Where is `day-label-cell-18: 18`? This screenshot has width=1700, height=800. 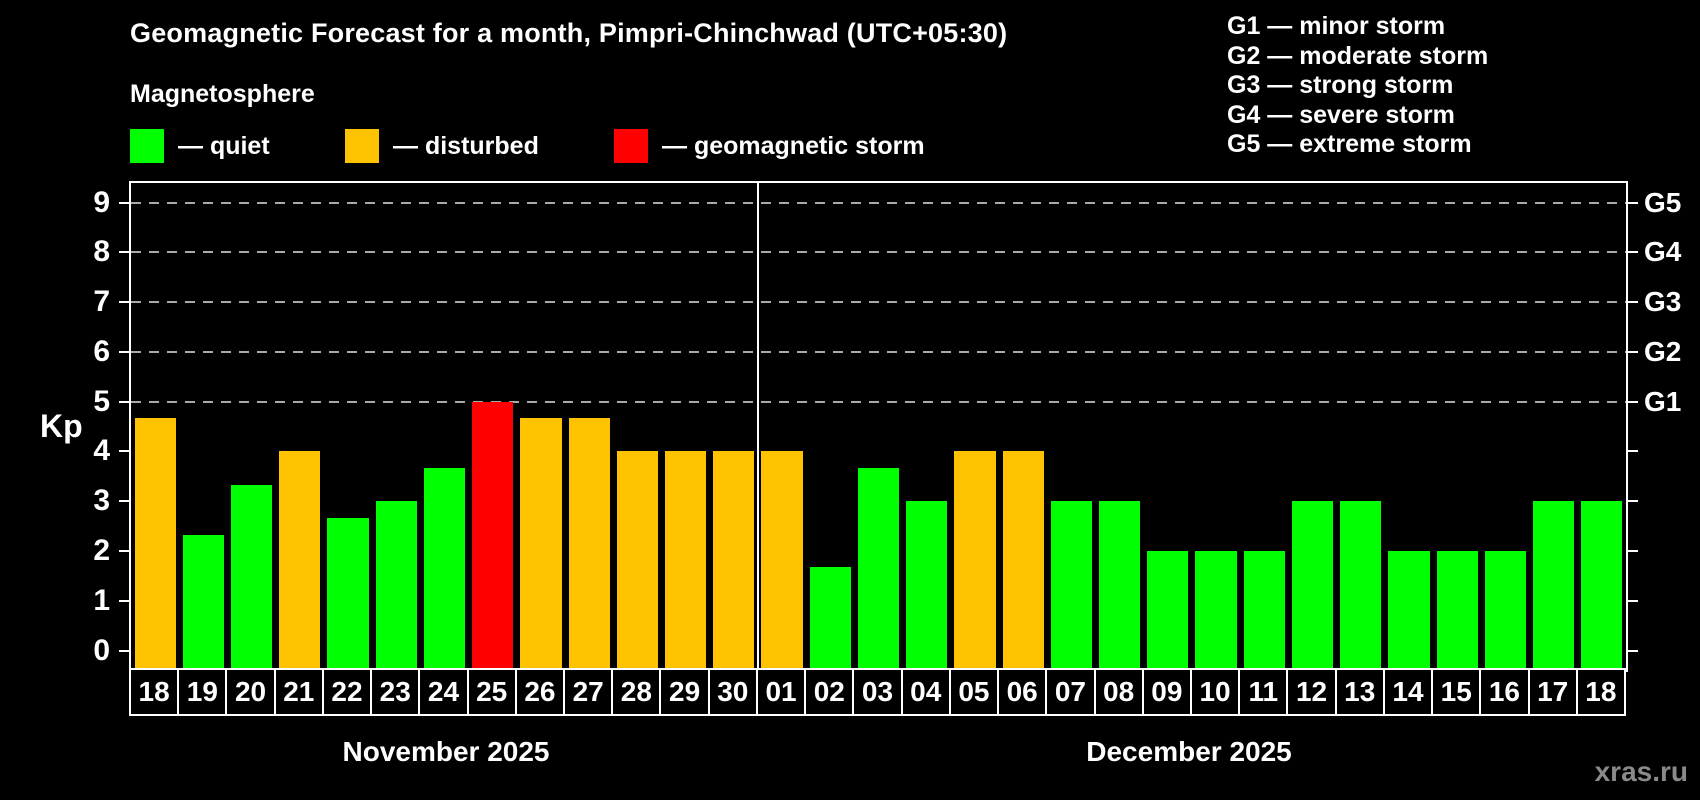 day-label-cell-18: 18 is located at coordinates (154, 692).